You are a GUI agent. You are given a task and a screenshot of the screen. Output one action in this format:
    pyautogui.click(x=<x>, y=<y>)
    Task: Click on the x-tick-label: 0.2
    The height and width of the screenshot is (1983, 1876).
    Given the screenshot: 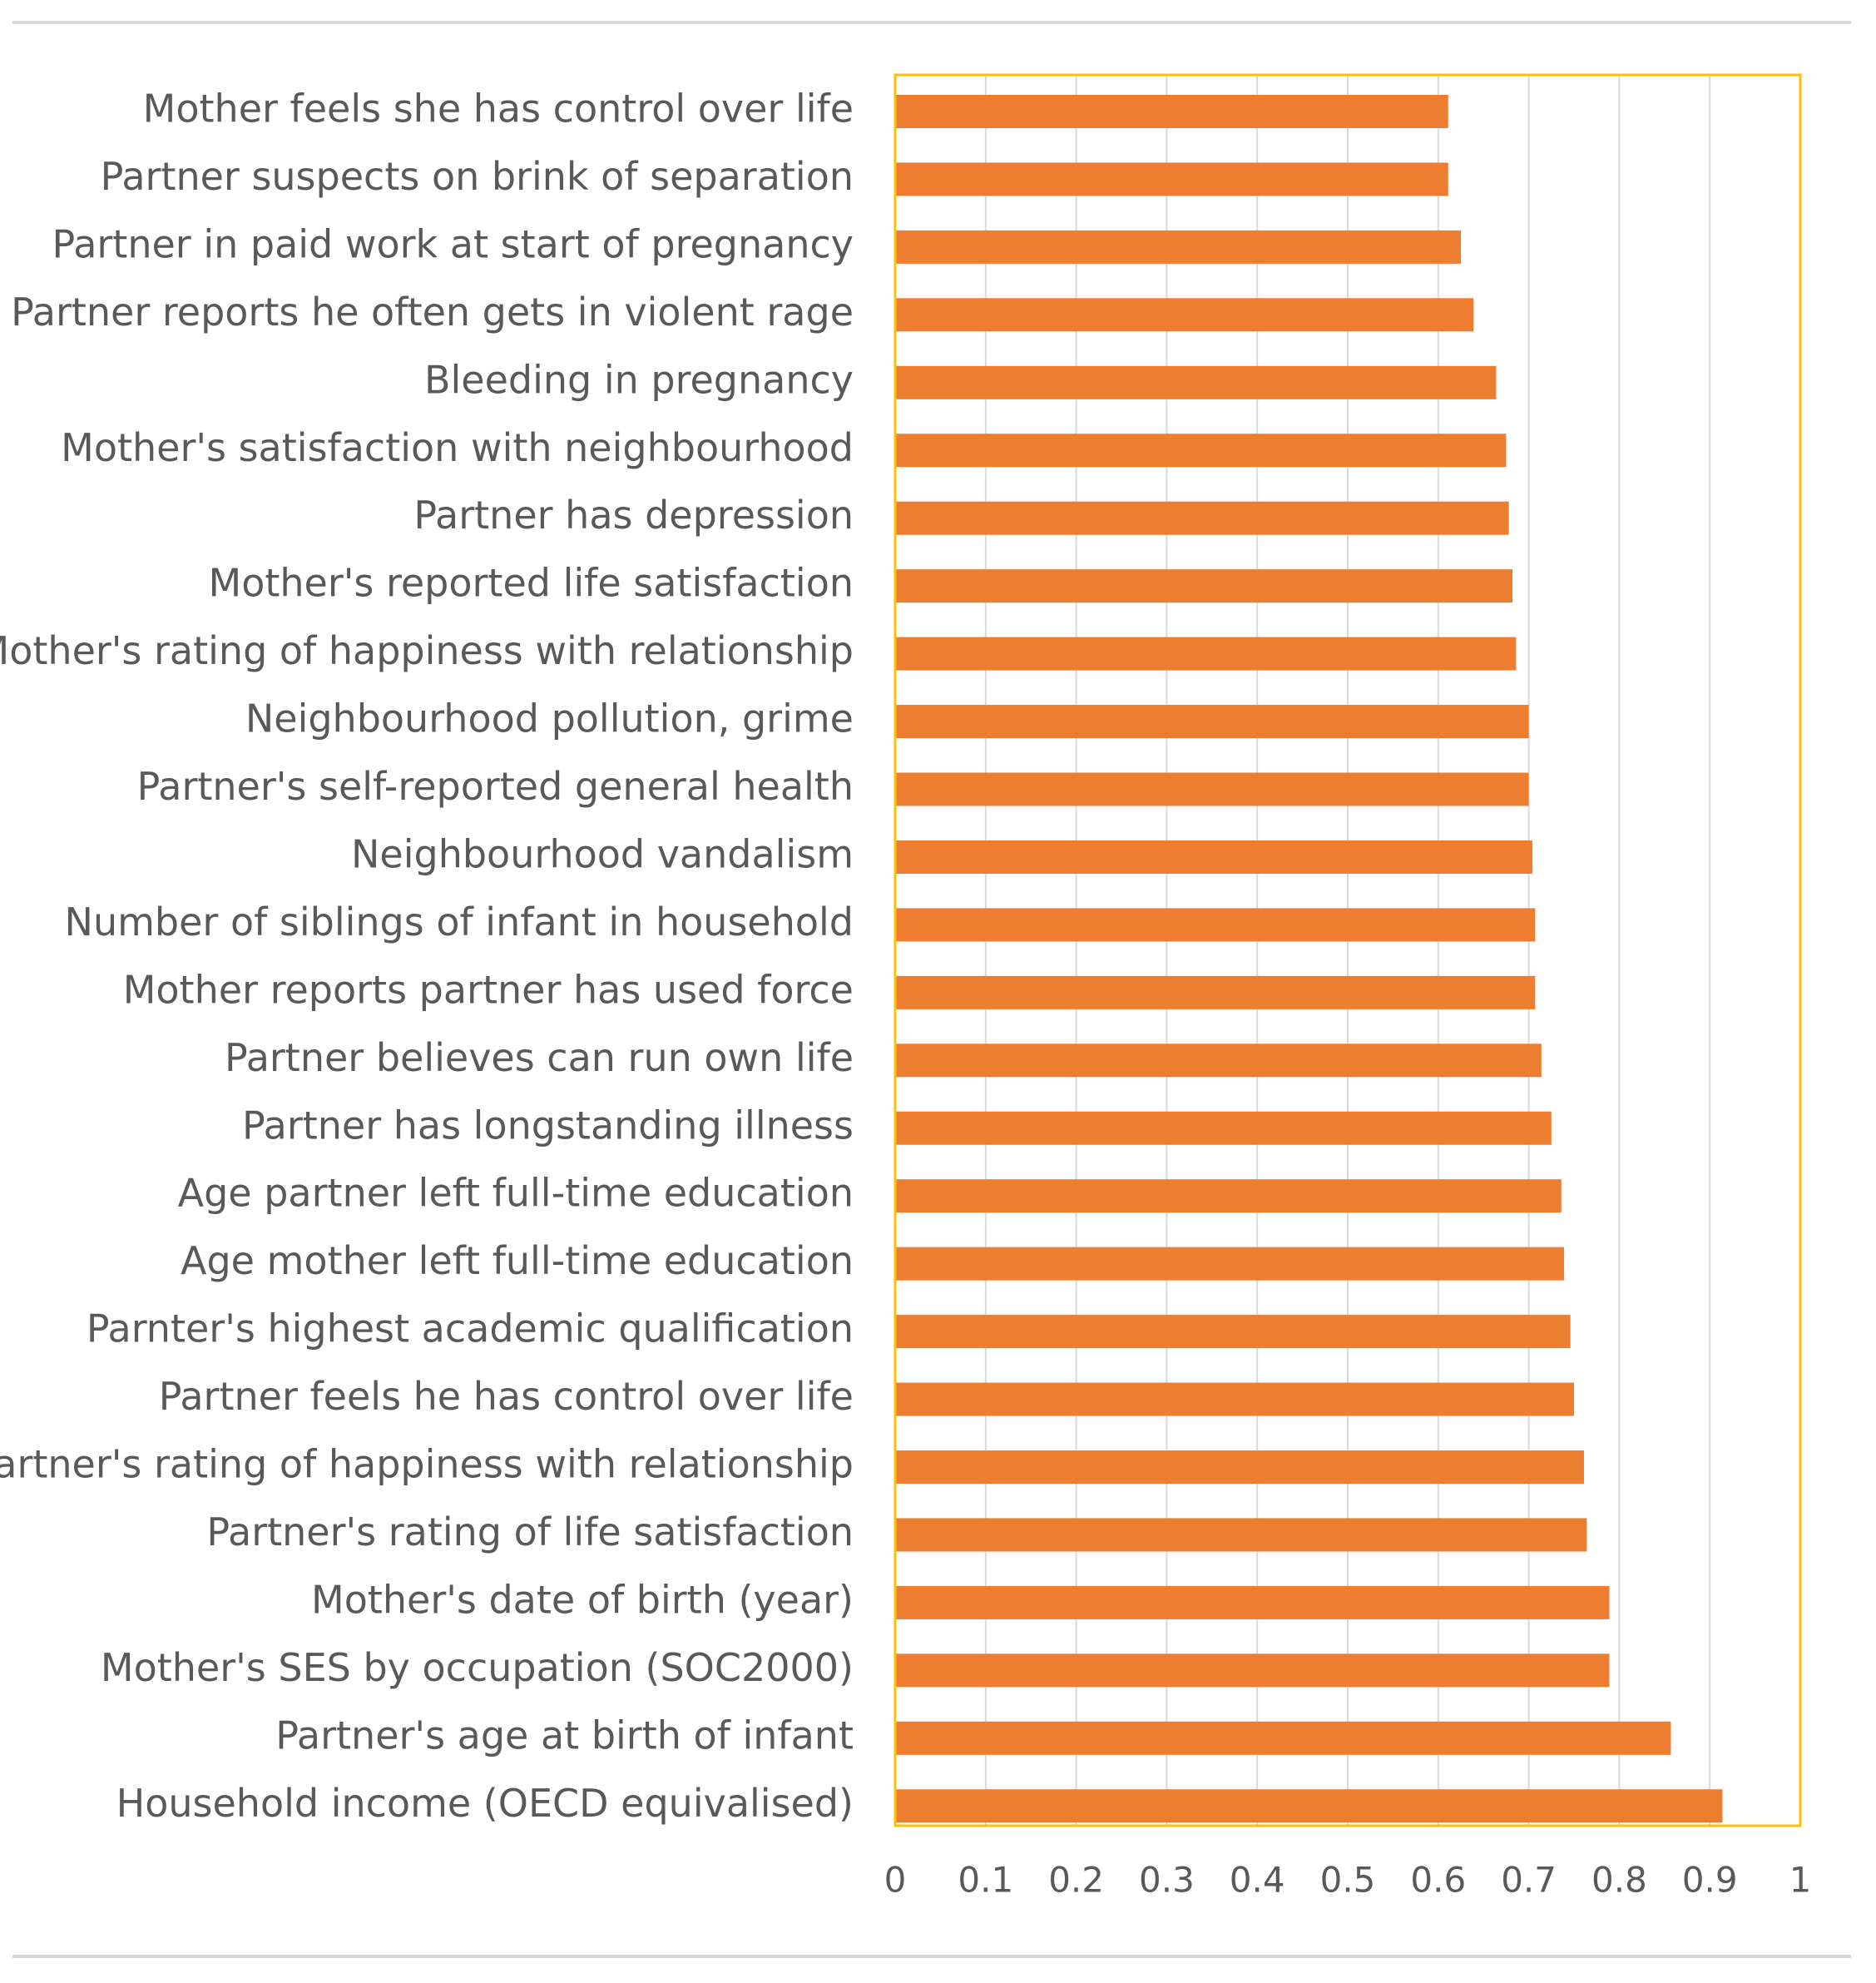 What is the action you would take?
    pyautogui.click(x=1076, y=1880)
    